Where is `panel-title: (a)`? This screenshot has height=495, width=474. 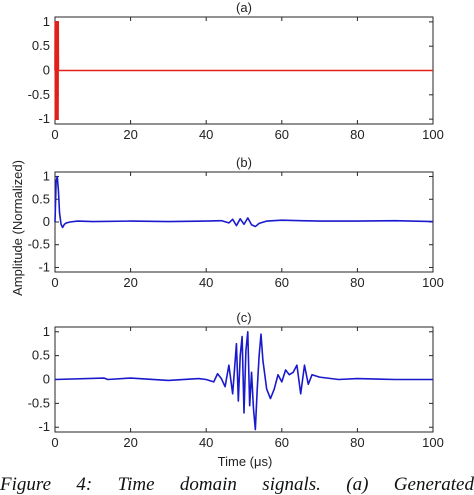
panel-title: (a) is located at coordinates (244, 7).